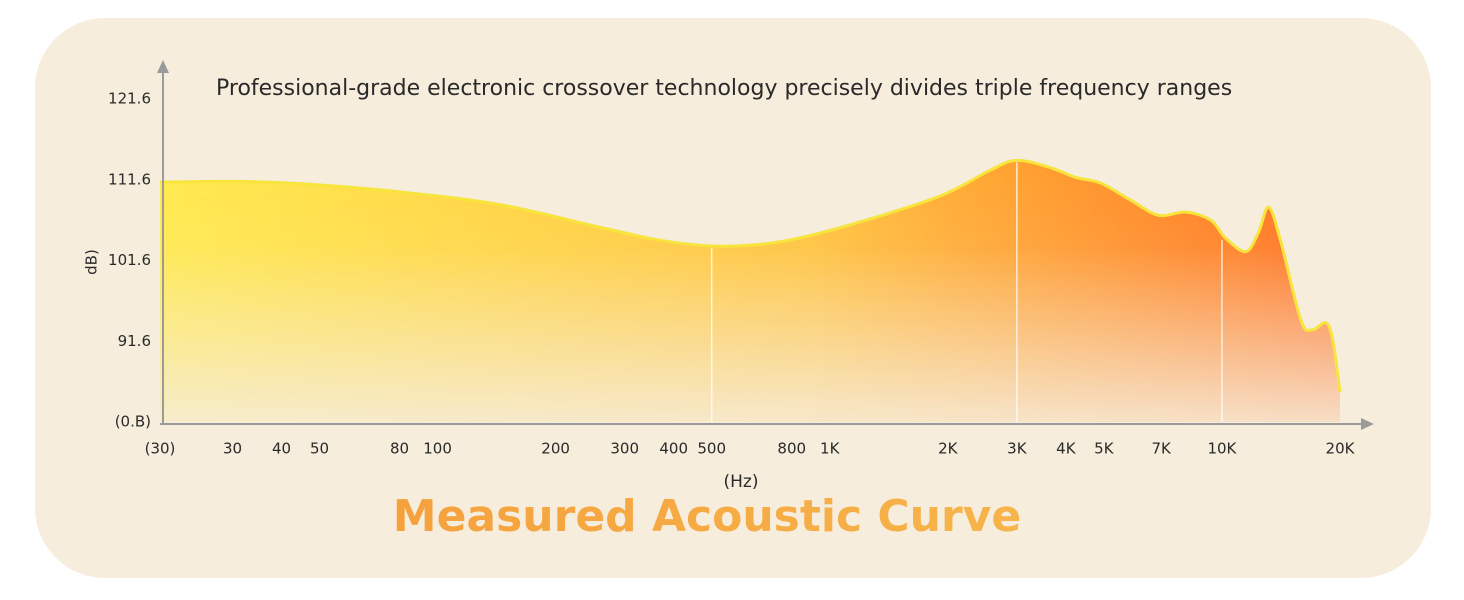  What do you see at coordinates (711, 449) in the screenshot?
I see `x-tick-label: 500` at bounding box center [711, 449].